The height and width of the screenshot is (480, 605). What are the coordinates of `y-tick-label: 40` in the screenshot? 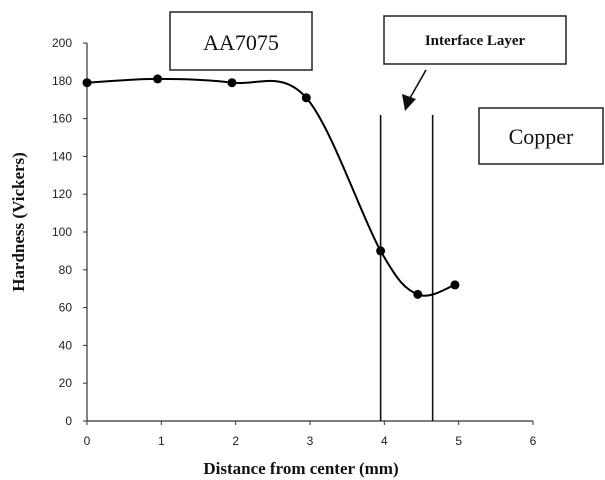 It's located at (66, 345).